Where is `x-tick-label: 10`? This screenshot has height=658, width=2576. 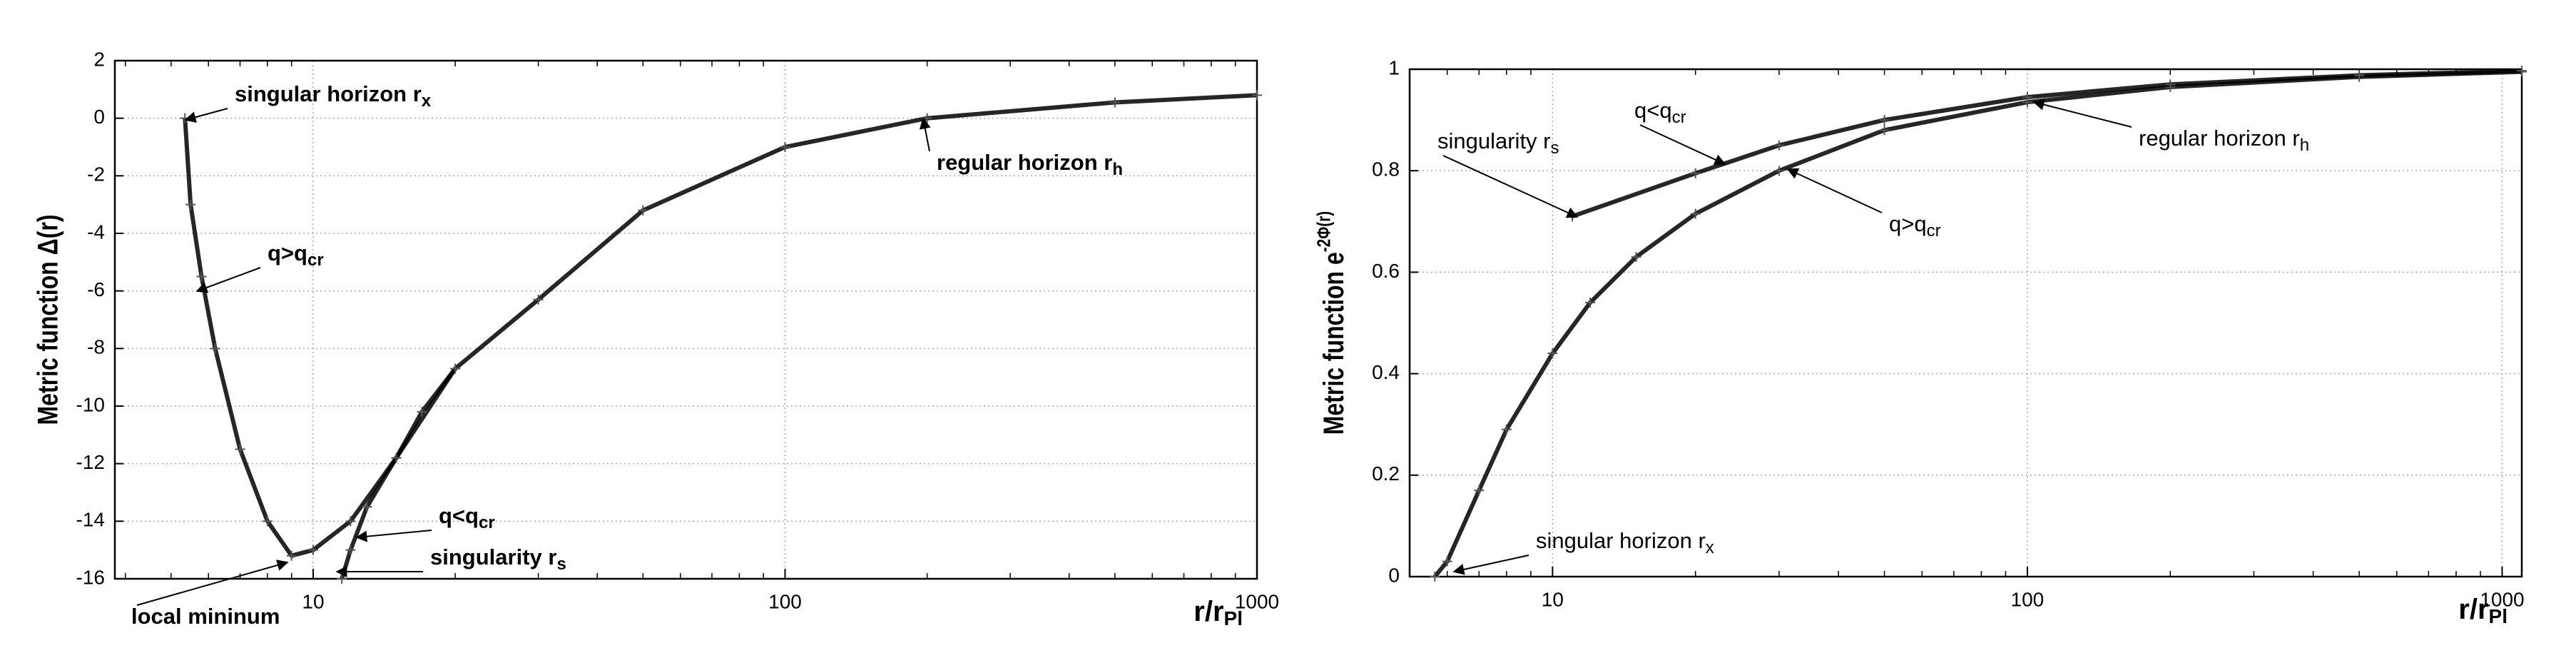 x-tick-label: 10 is located at coordinates (1553, 599).